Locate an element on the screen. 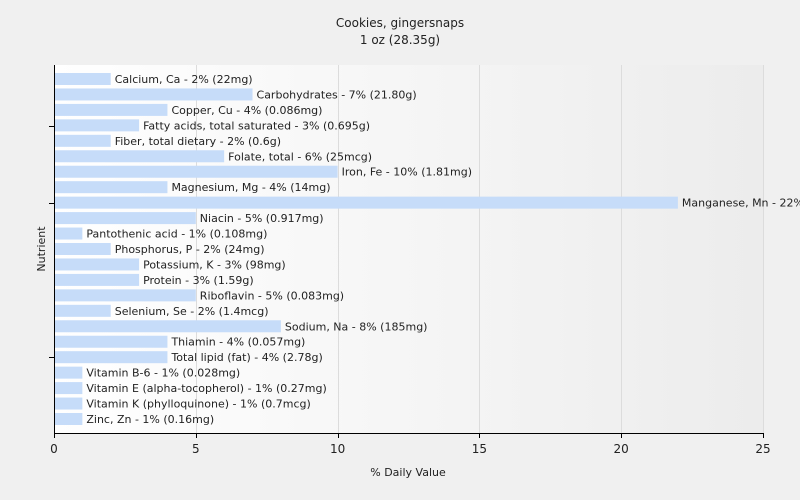 This screenshot has width=800, height=500. bar-label: Selenium, Se - 2% (1.4mcg) is located at coordinates (192, 311).